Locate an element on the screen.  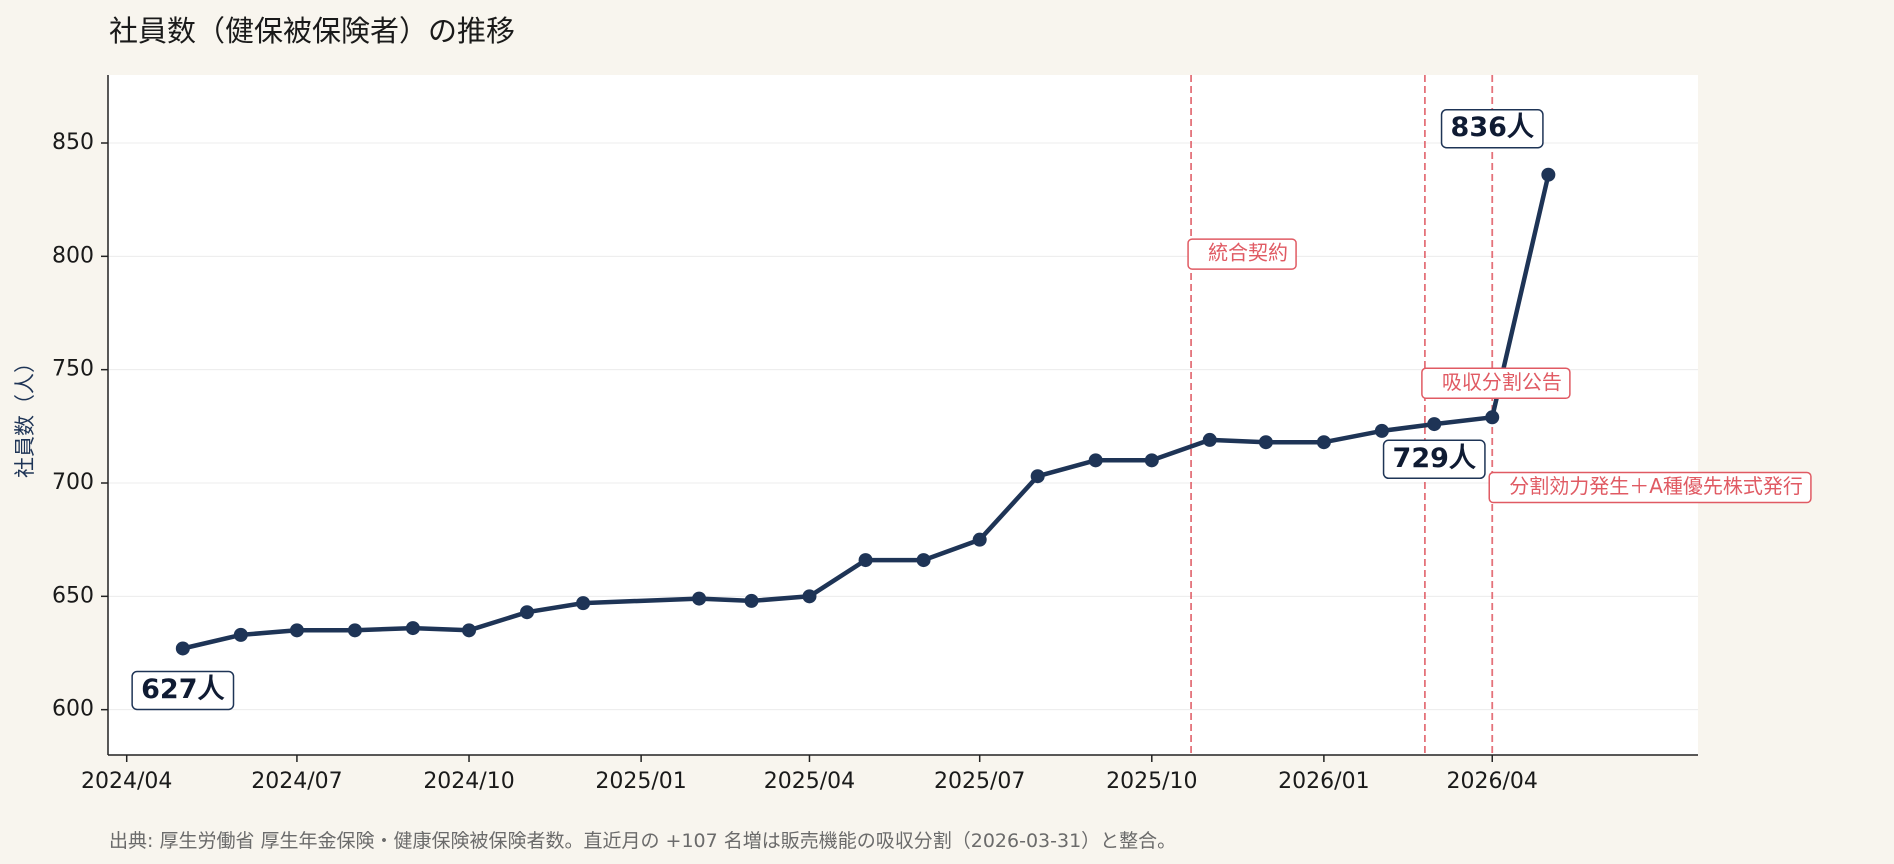
value-label: 729人 is located at coordinates (1434, 459).